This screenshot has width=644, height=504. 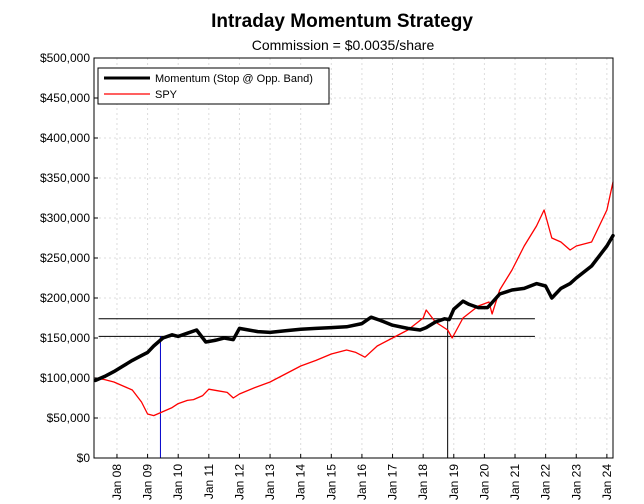 What do you see at coordinates (515, 482) in the screenshot?
I see `x-tick-label: Jan 21` at bounding box center [515, 482].